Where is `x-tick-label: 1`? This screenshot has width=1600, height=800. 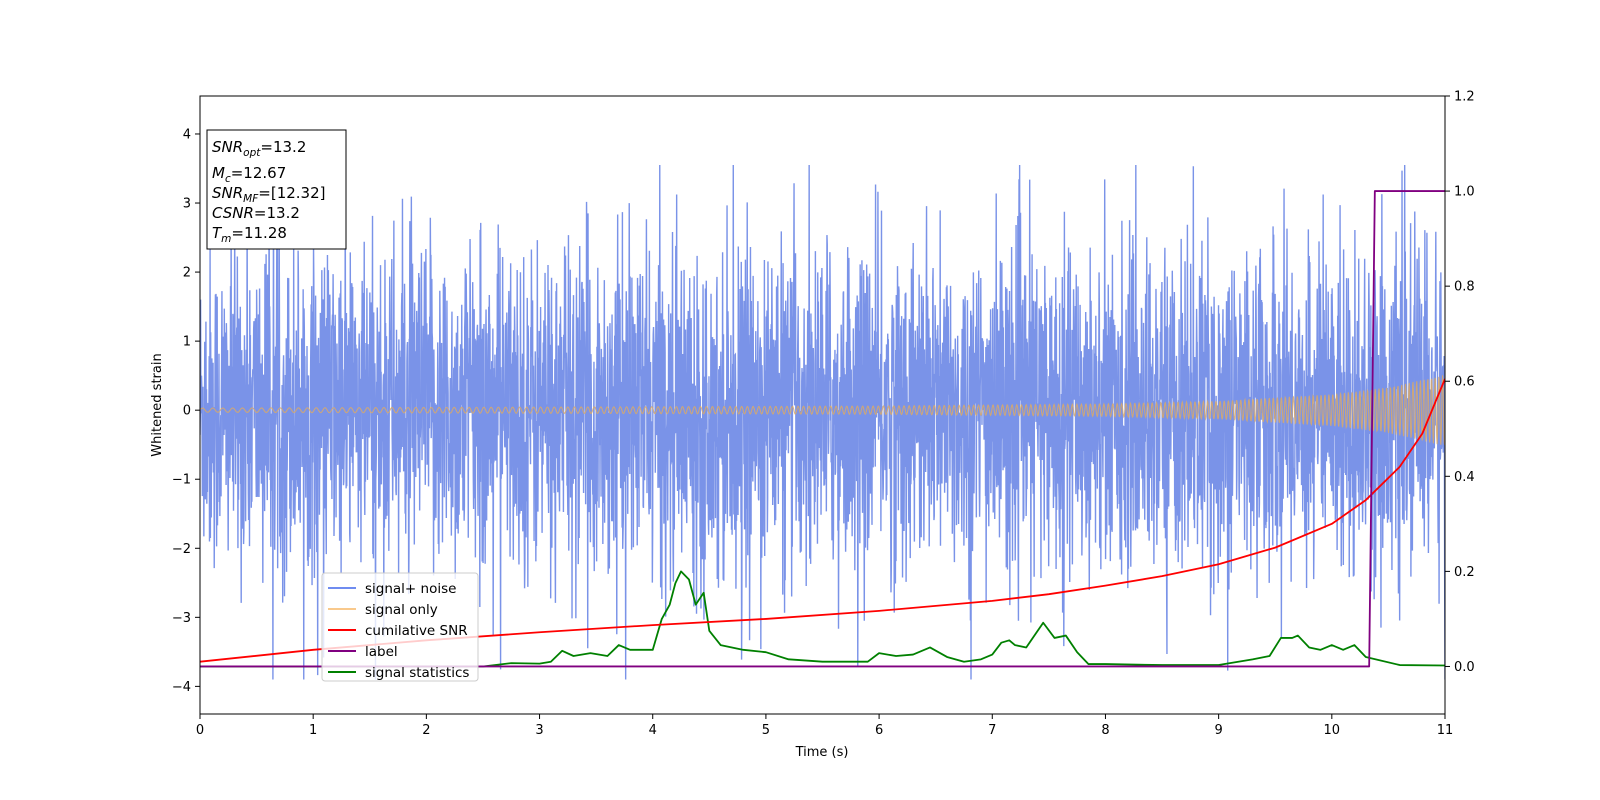 x-tick-label: 1 is located at coordinates (313, 730).